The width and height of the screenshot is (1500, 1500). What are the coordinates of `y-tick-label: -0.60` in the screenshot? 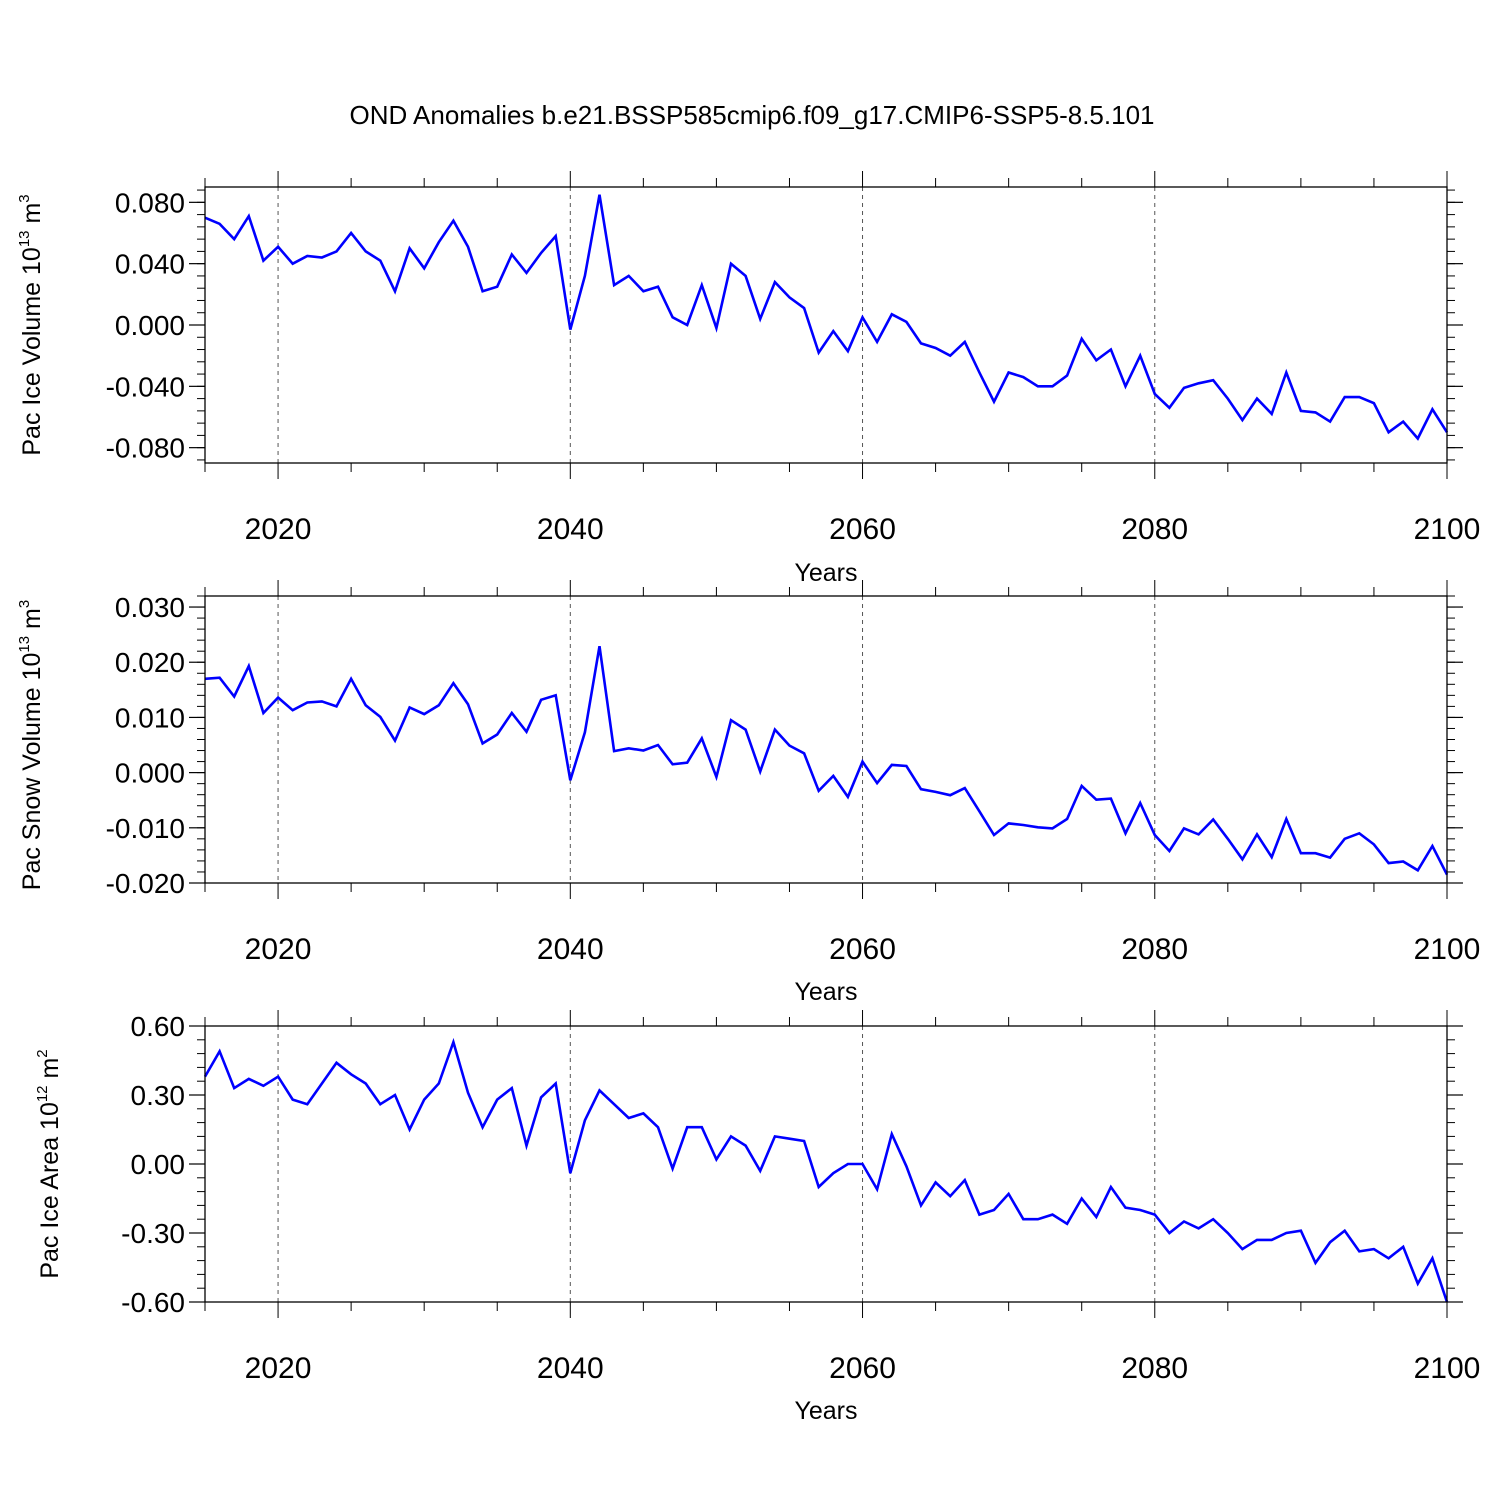 It's located at (153, 1302).